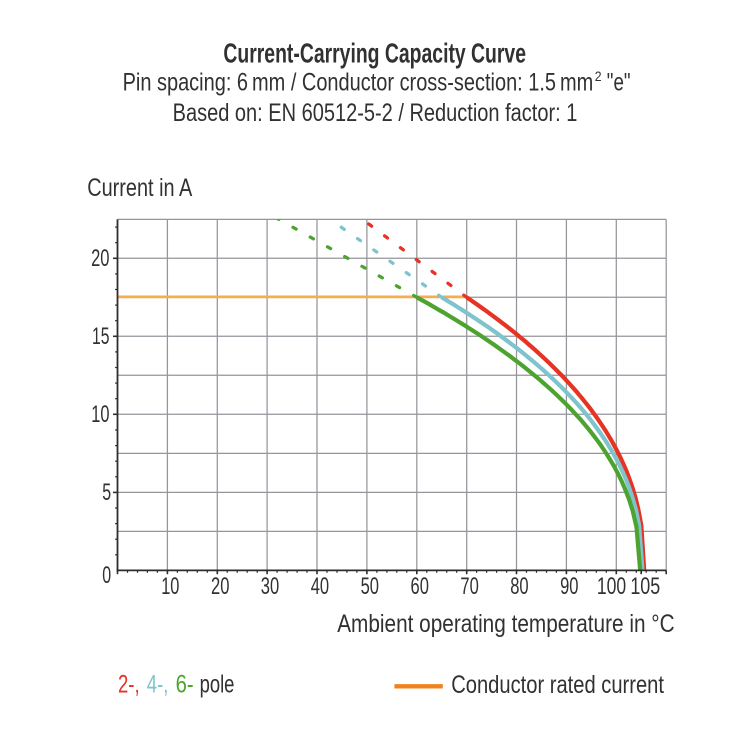  Describe the element at coordinates (185, 684) in the screenshot. I see `svg-text: 6-` at that location.